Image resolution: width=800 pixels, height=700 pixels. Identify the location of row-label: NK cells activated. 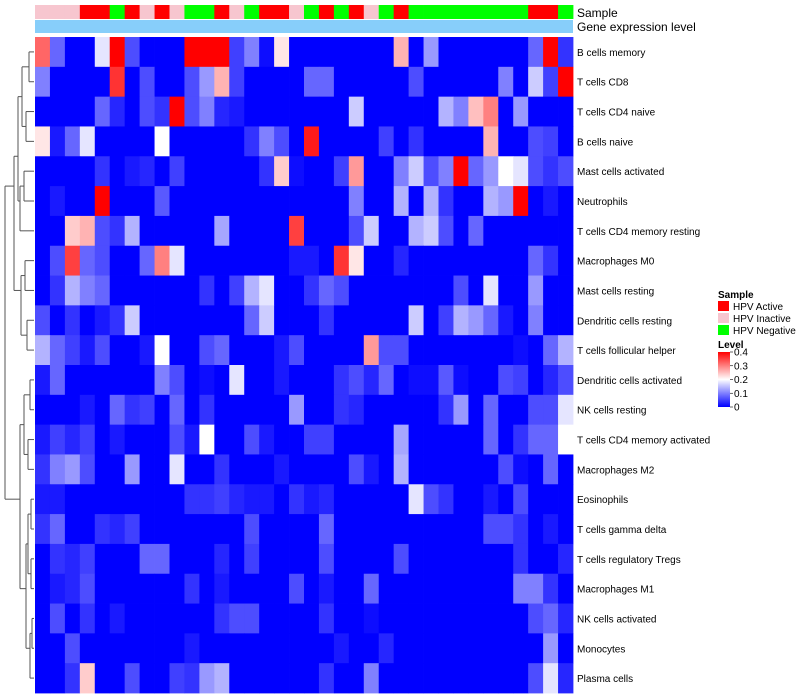
(616, 619).